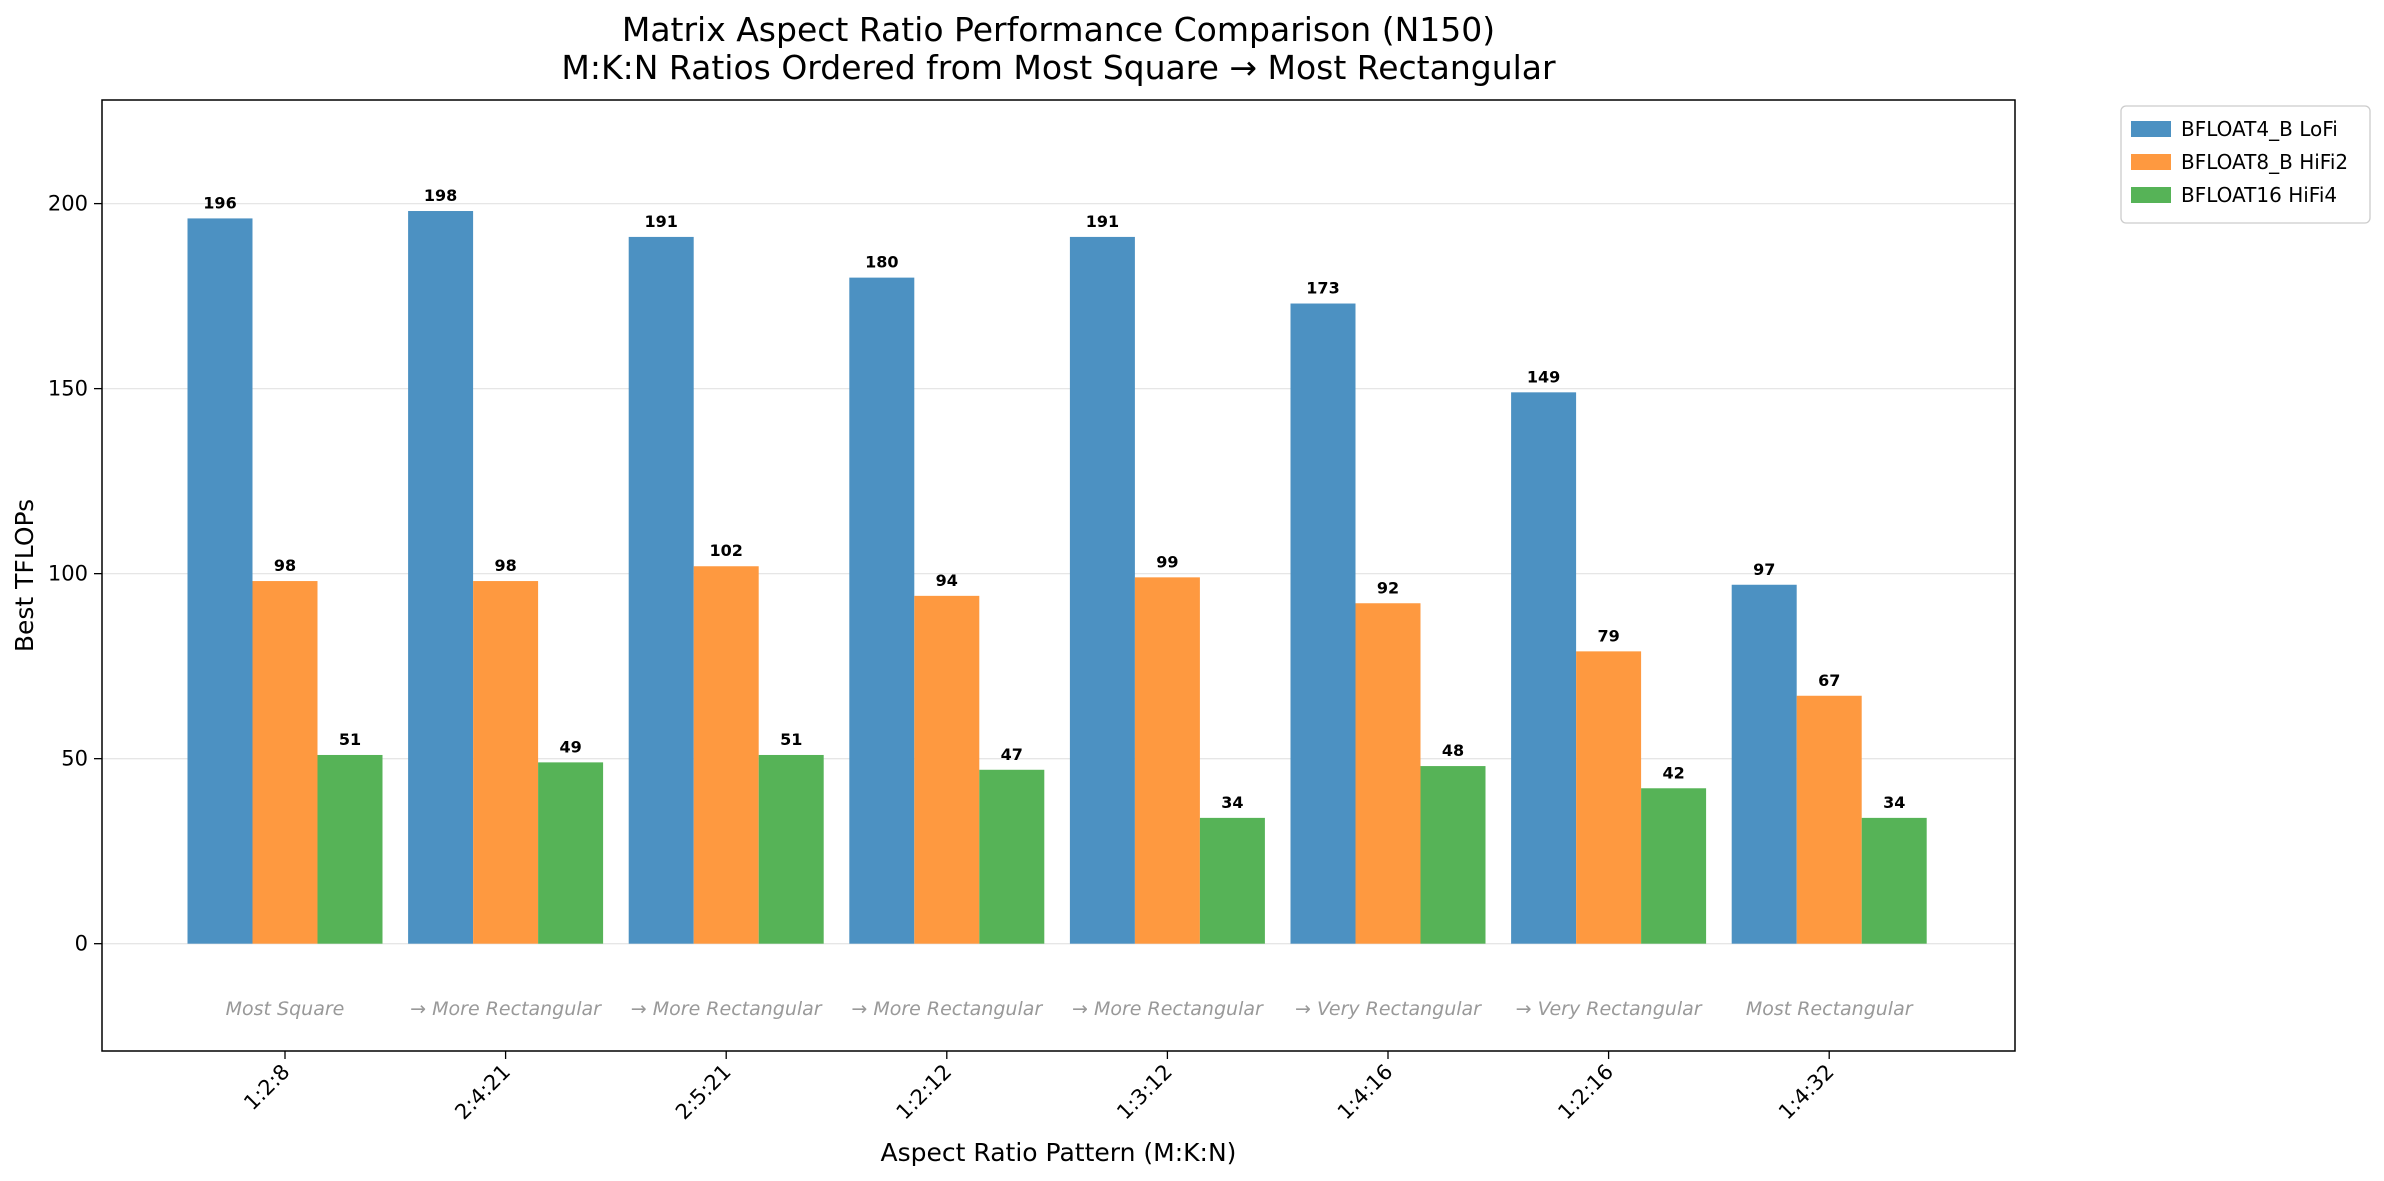  Describe the element at coordinates (68, 574) in the screenshot. I see `y-tick-label: 100` at that location.